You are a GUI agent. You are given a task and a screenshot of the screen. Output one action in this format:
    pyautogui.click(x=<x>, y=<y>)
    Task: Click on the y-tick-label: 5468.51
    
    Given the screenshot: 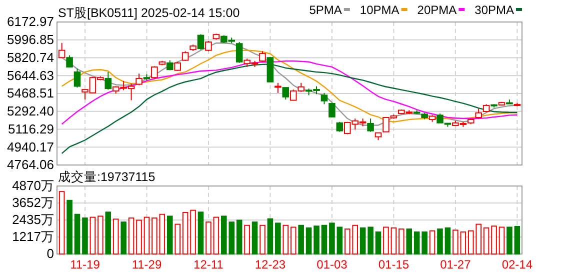 What is the action you would take?
    pyautogui.click(x=30, y=93)
    